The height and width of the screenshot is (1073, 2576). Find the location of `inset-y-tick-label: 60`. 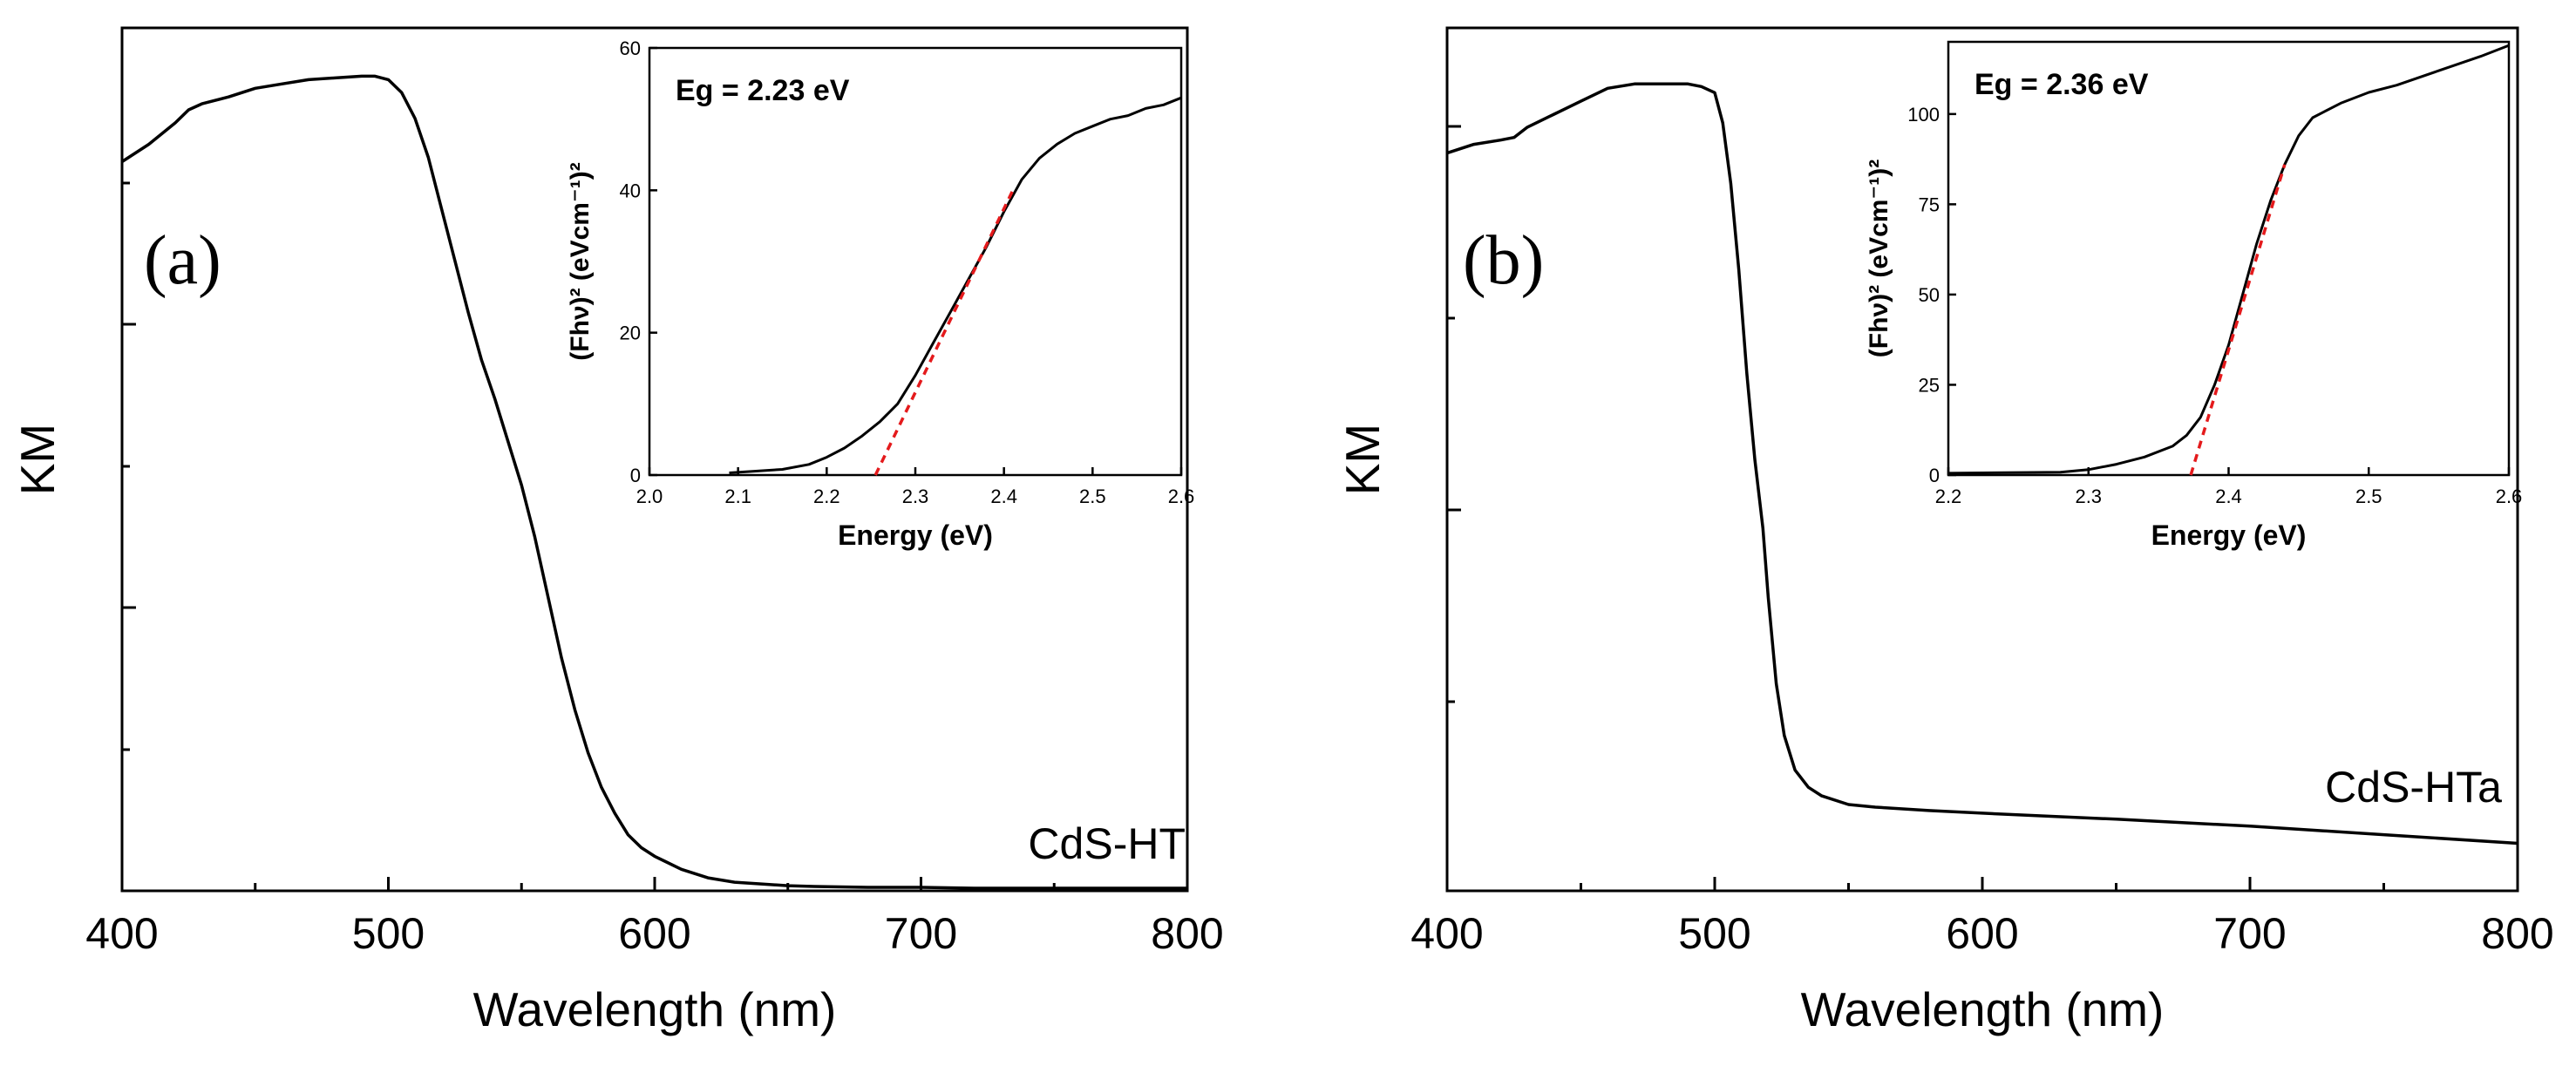

inset-y-tick-label: 60 is located at coordinates (630, 48).